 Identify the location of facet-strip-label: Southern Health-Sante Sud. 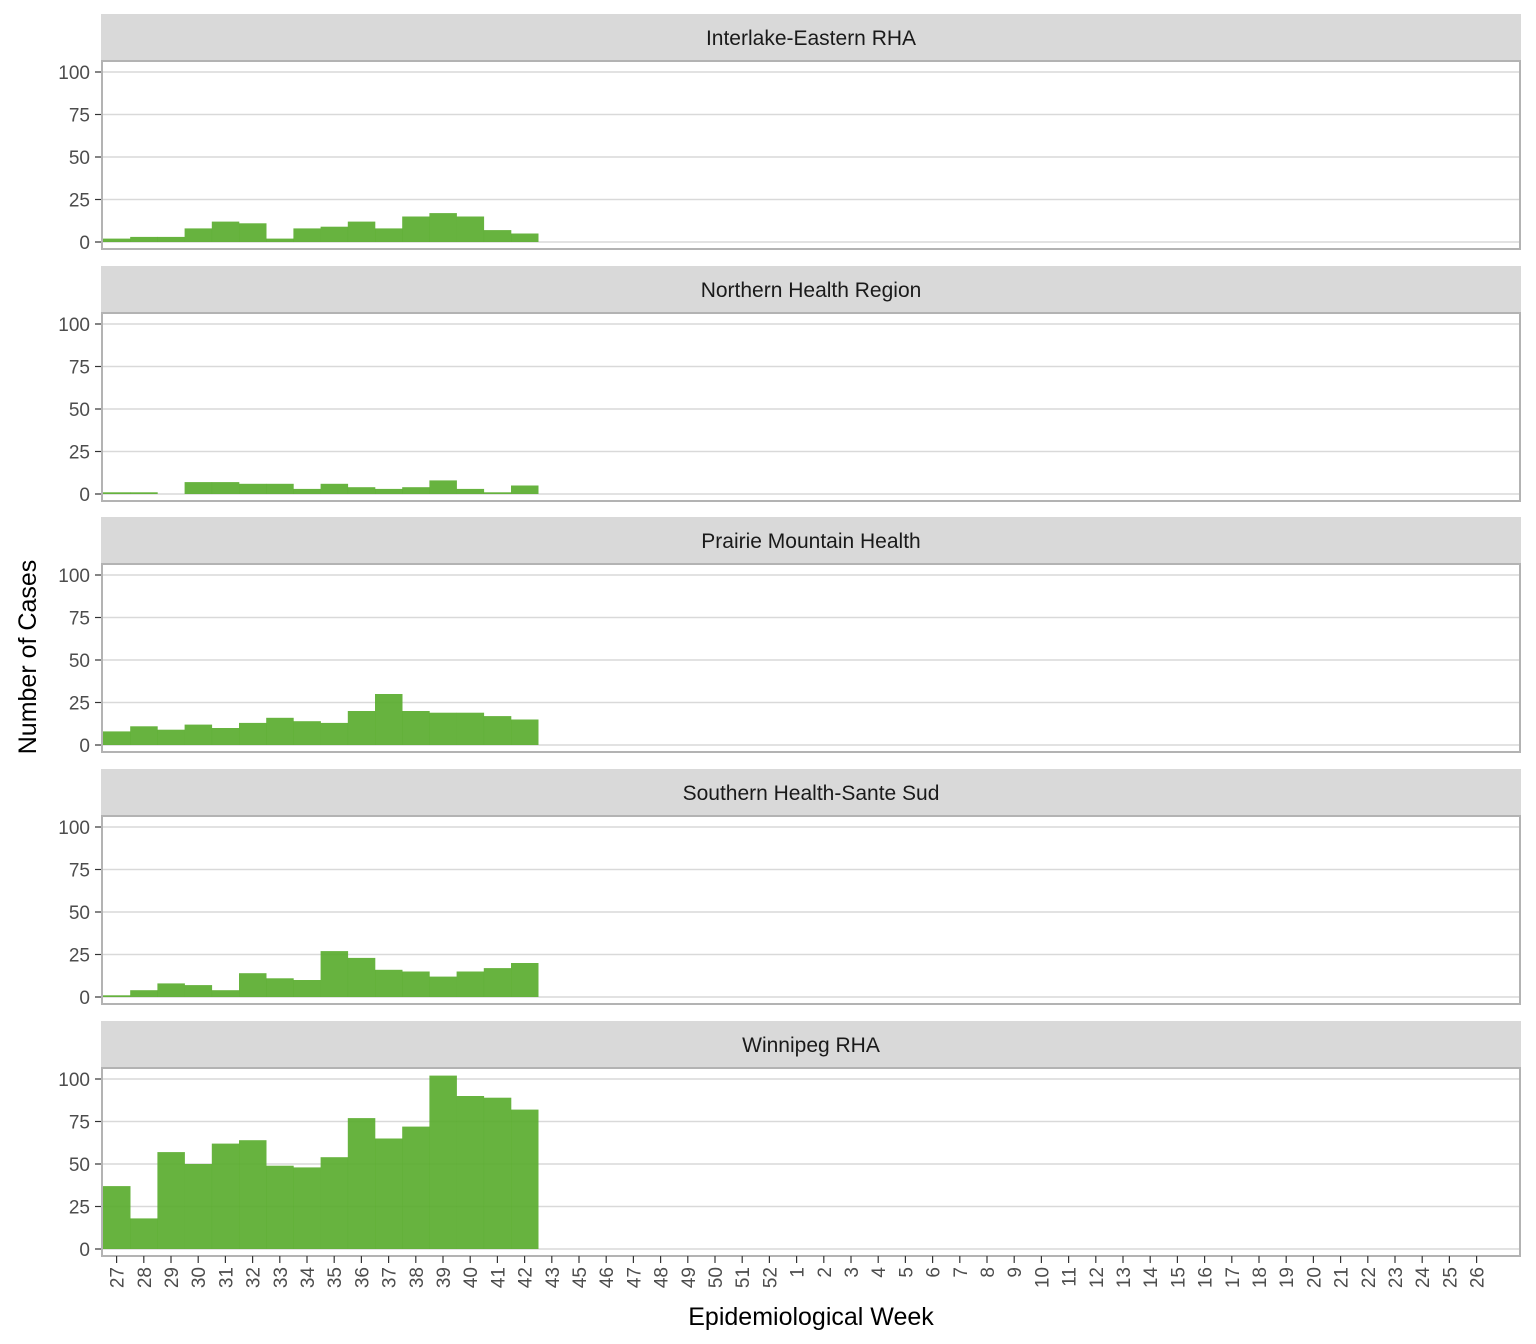
(811, 793).